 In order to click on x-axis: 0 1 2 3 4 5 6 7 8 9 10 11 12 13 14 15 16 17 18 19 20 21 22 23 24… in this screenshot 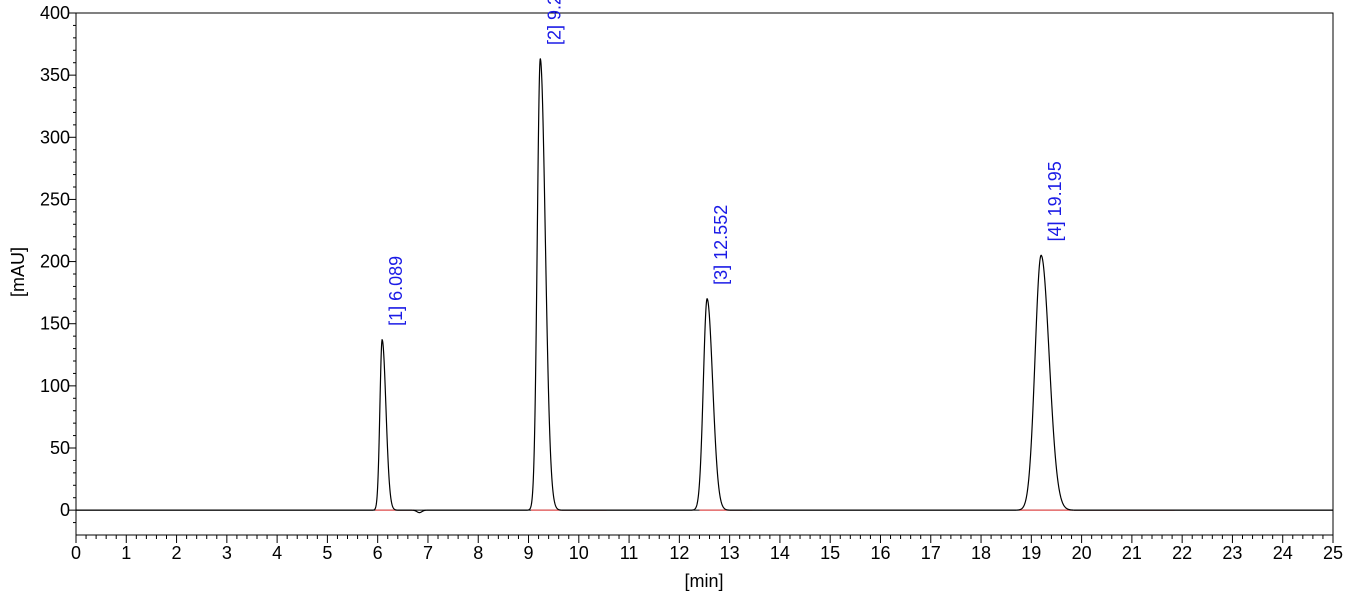, I will do `click(707, 549)`.